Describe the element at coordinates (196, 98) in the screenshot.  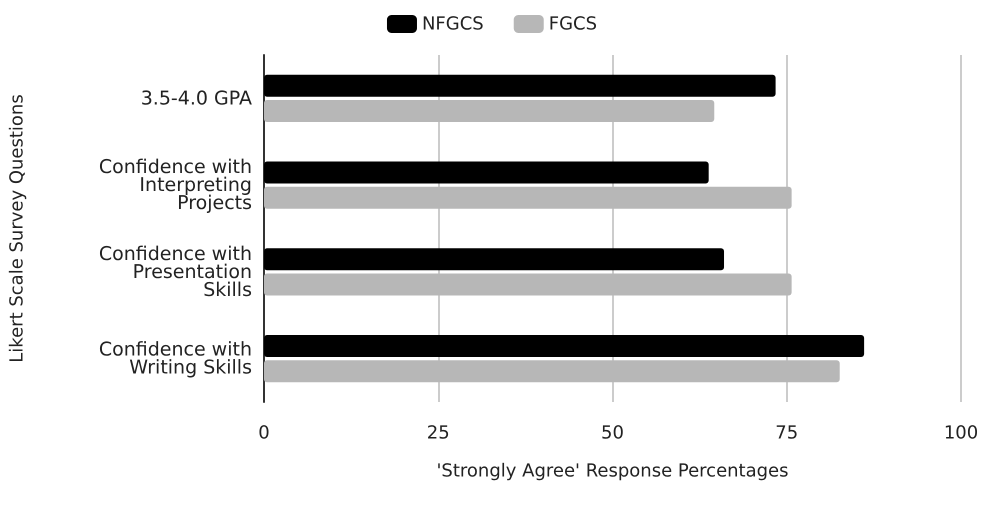
I see `y-tick-label: 3.5-4.0 GPA` at that location.